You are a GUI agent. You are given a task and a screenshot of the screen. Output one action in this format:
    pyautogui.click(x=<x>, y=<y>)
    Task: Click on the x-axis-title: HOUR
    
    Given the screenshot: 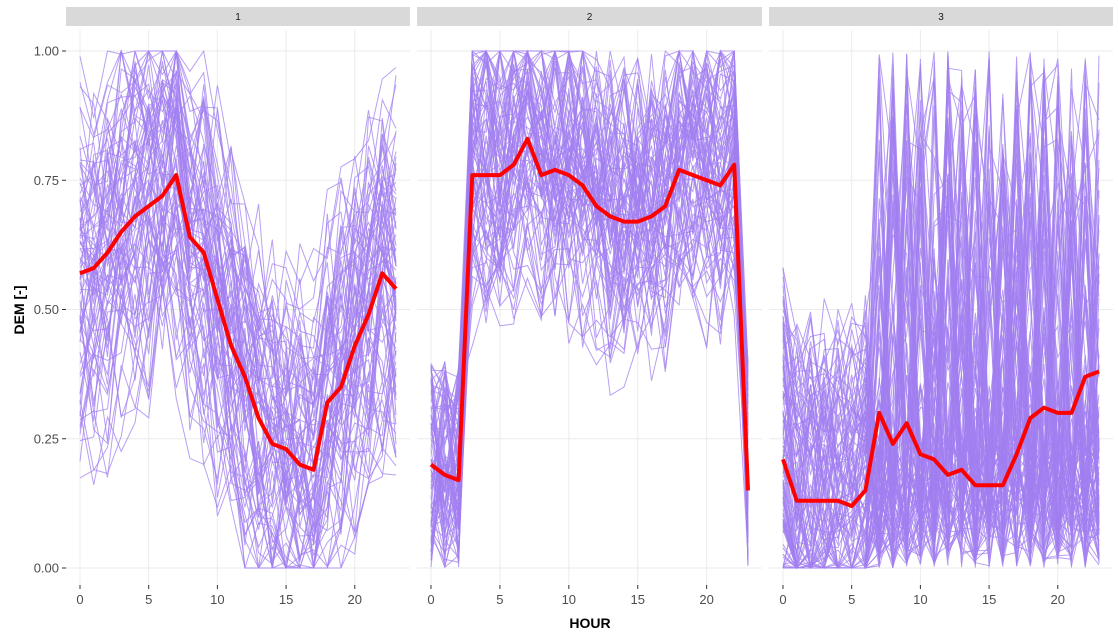 What is the action you would take?
    pyautogui.click(x=589, y=623)
    